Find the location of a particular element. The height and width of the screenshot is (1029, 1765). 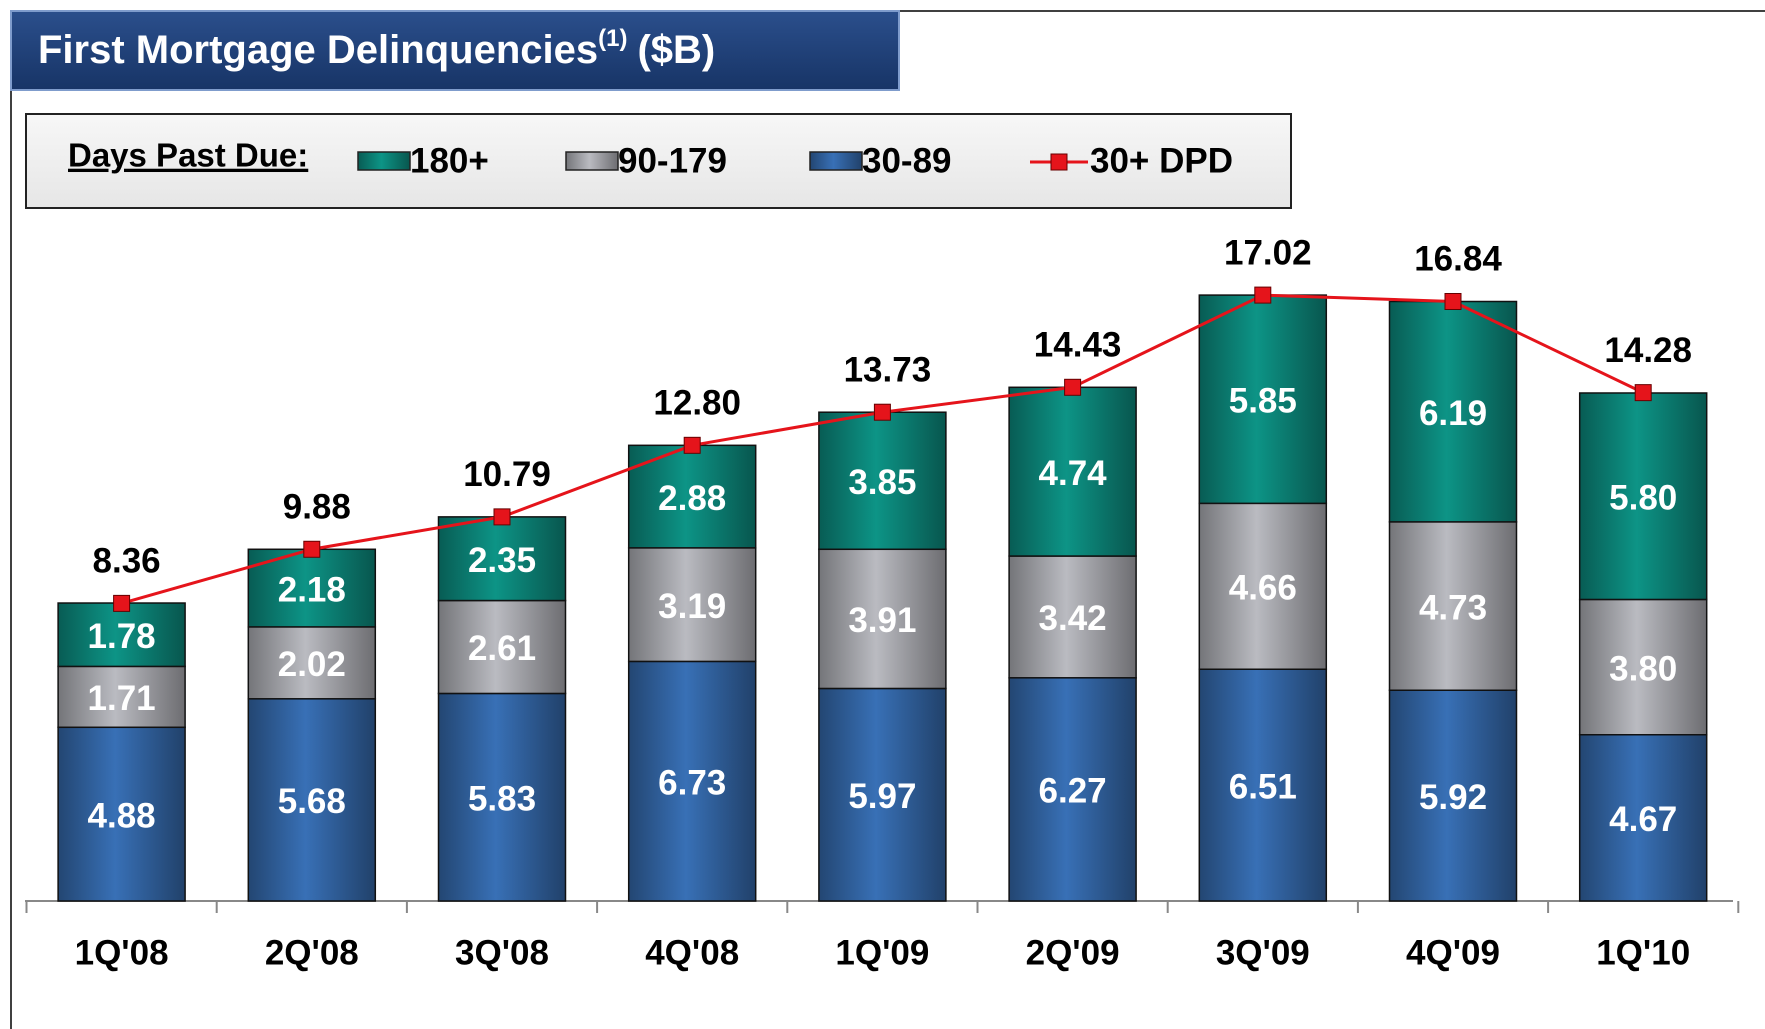

data-label: 4.73 is located at coordinates (1453, 607).